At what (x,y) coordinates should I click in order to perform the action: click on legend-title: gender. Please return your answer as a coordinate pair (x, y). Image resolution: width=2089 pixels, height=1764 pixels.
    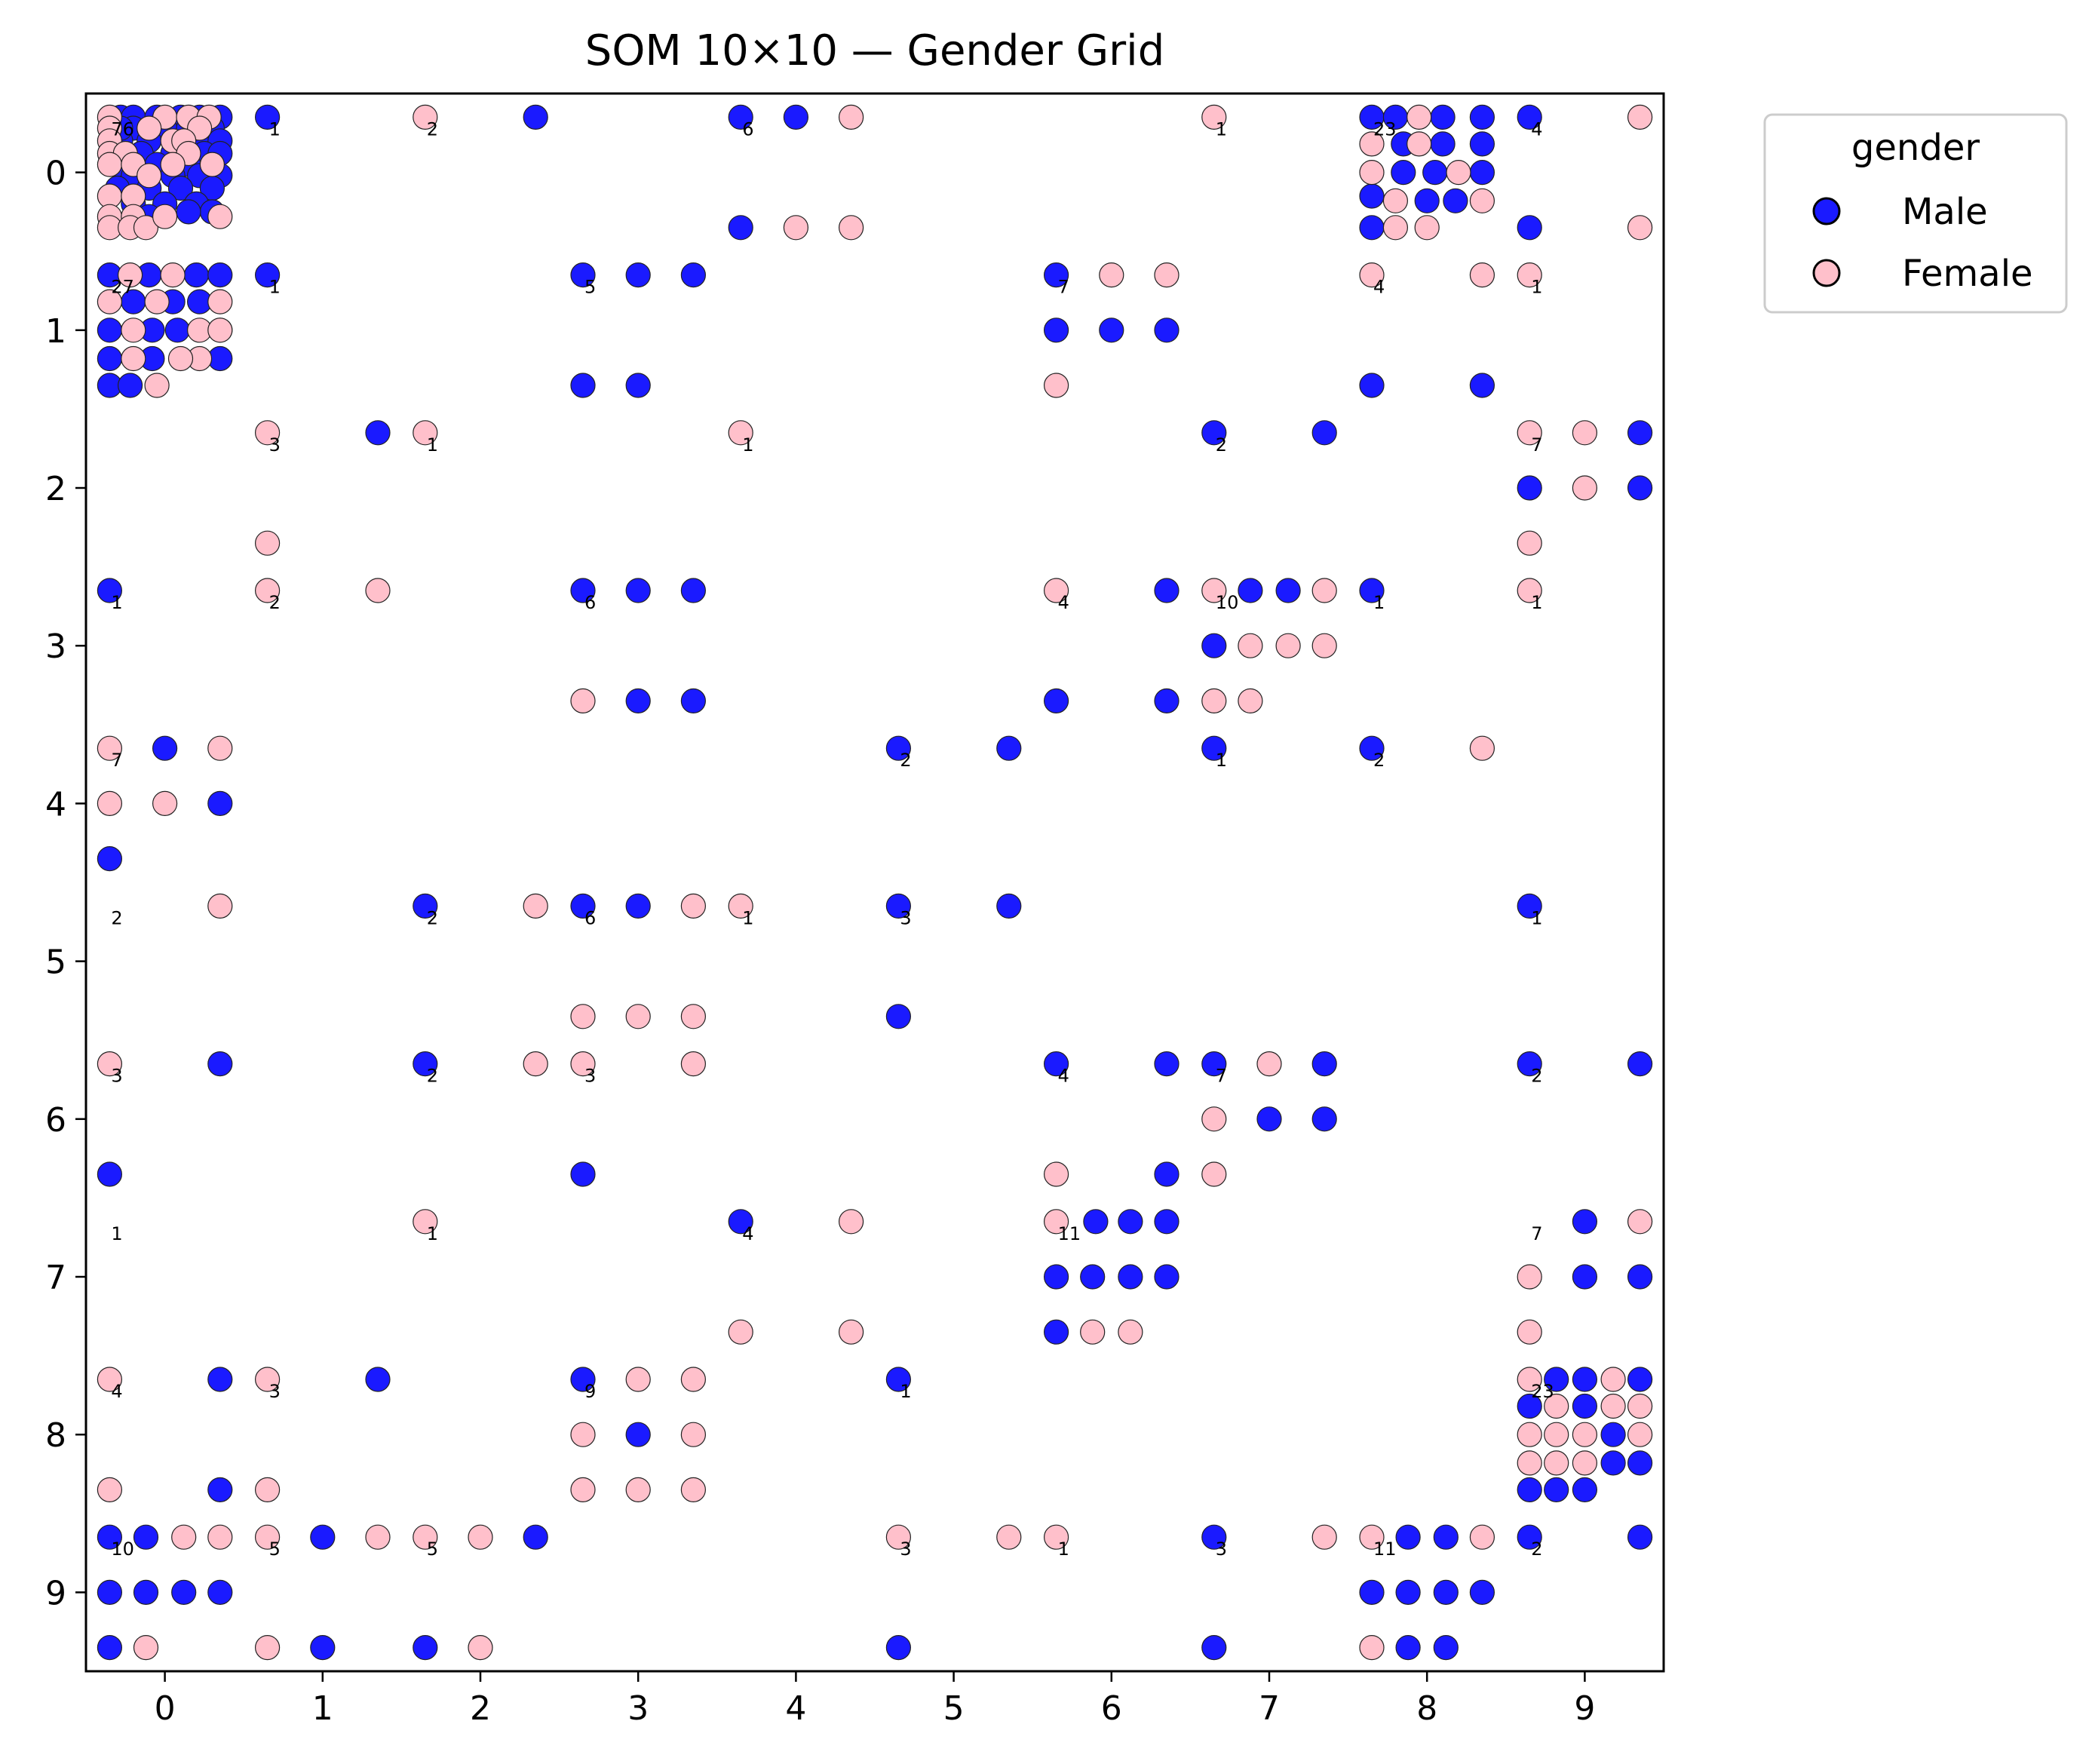
    Looking at the image, I should click on (1915, 148).